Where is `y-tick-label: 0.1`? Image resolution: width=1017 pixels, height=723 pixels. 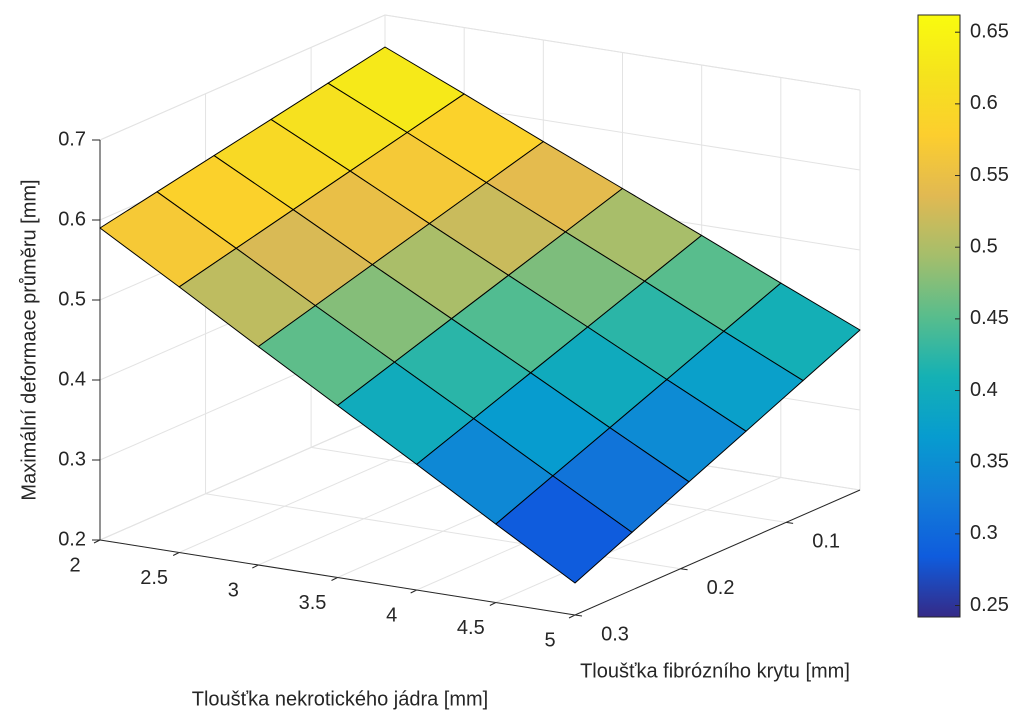 y-tick-label: 0.1 is located at coordinates (826, 542).